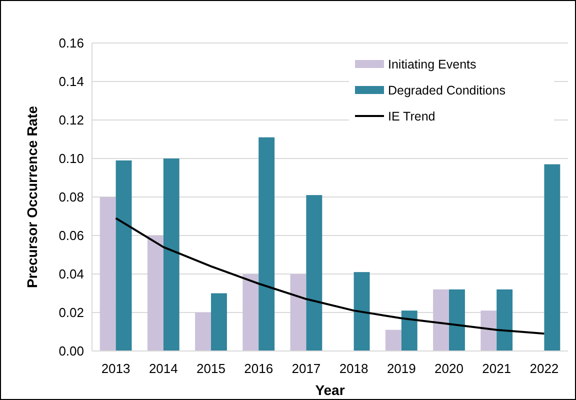 This screenshot has width=576, height=400. I want to click on x-tick-label: 2016, so click(259, 368).